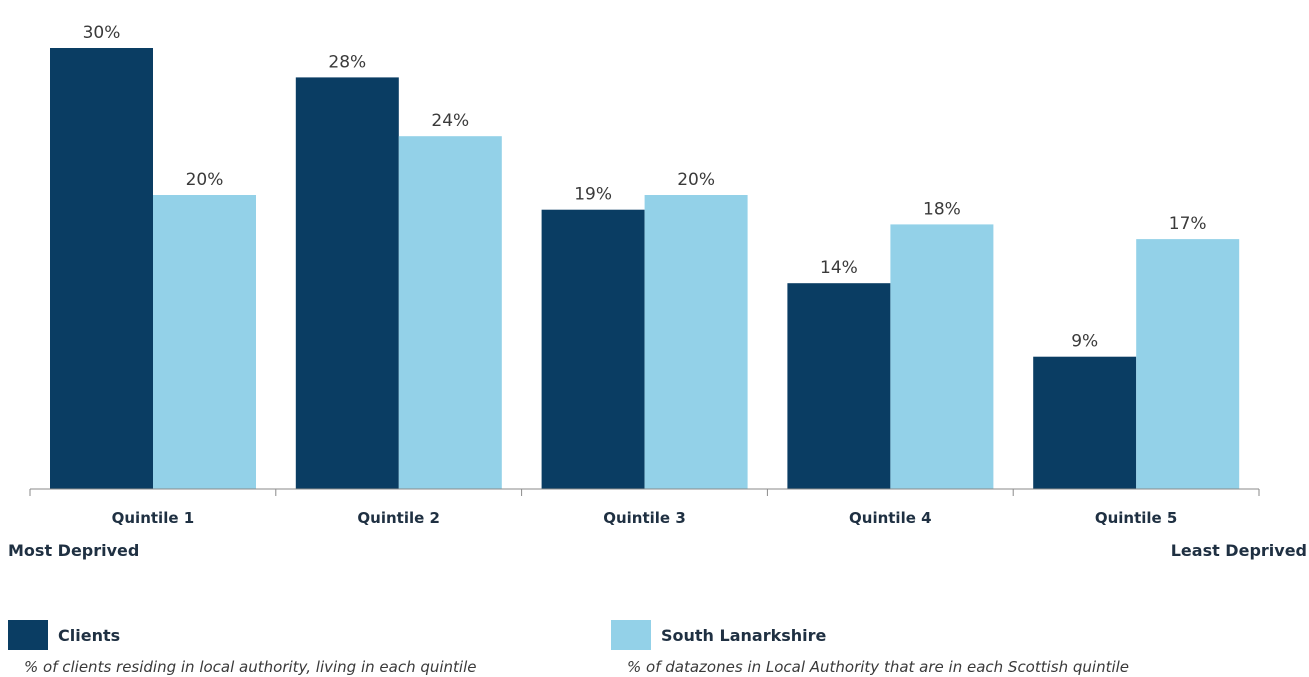  I want to click on data-label-south-lanarkshire-quintile-5: 17%, so click(1188, 224).